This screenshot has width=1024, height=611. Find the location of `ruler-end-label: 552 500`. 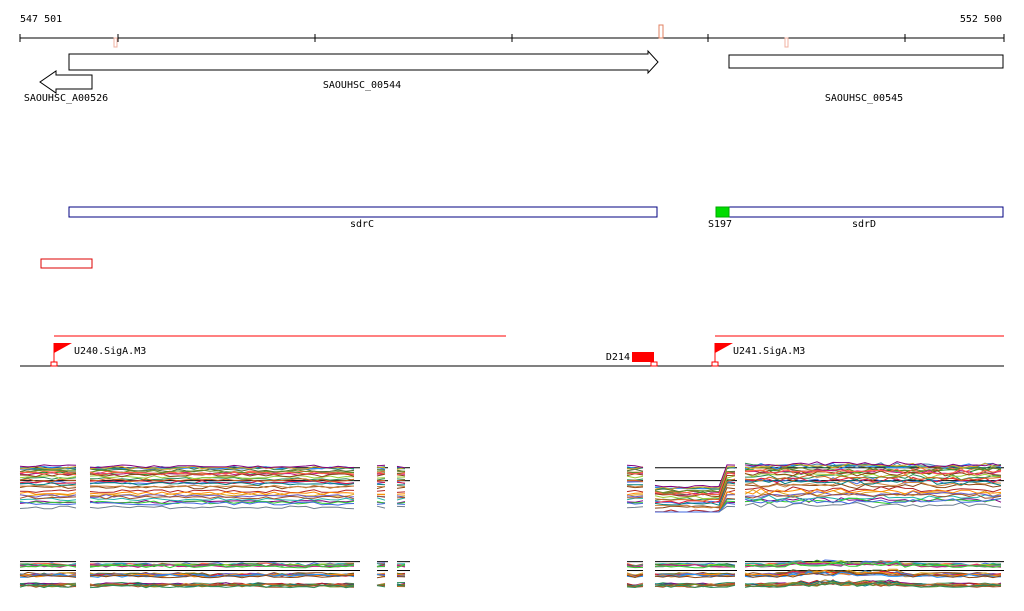

ruler-end-label: 552 500 is located at coordinates (981, 19).